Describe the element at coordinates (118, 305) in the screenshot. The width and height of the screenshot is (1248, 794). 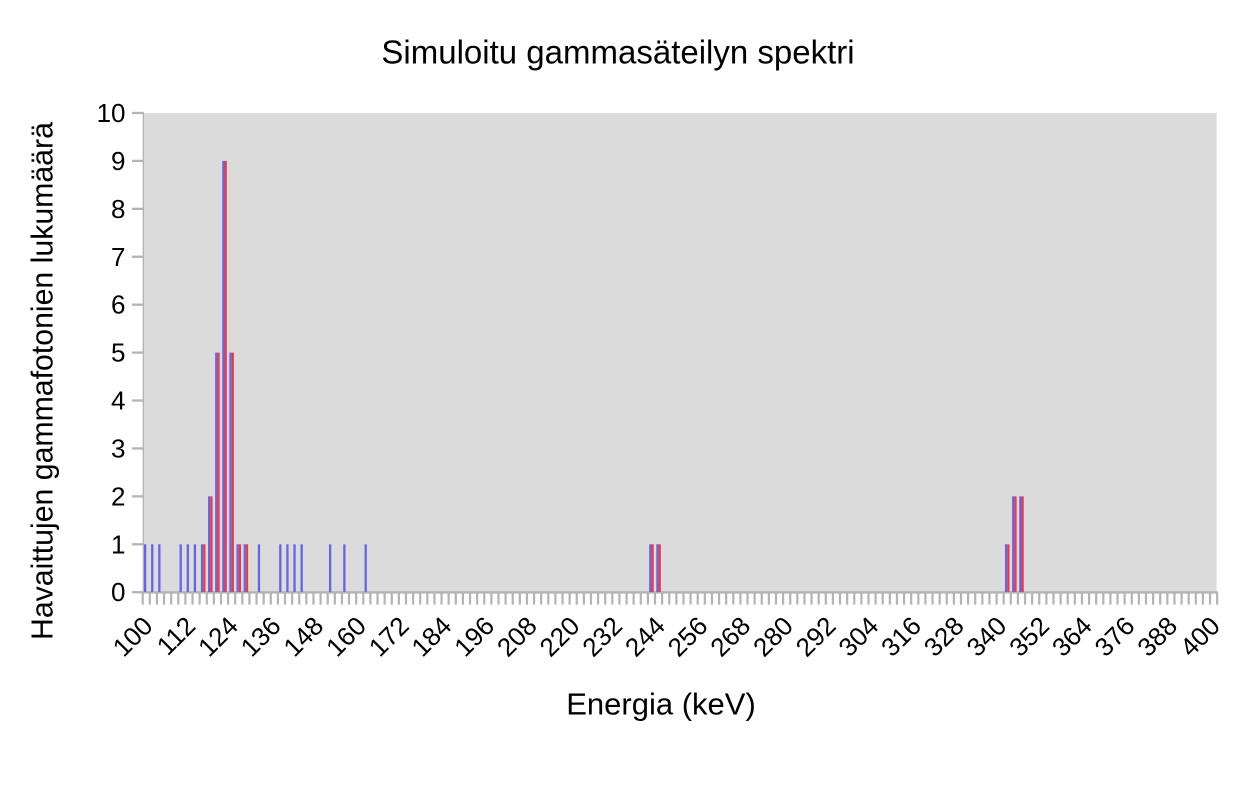
I see `svg-text: 6` at that location.